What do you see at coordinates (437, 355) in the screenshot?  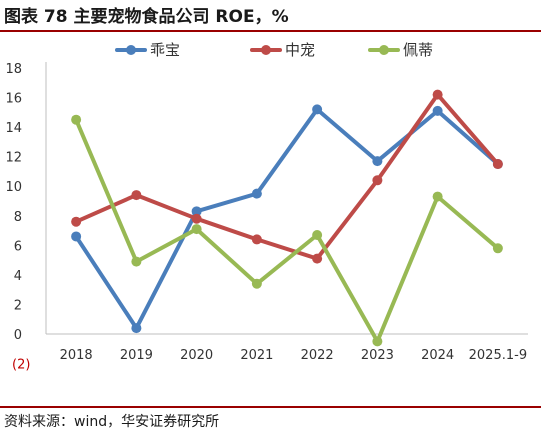 I see `x-tick-label: 2024` at bounding box center [437, 355].